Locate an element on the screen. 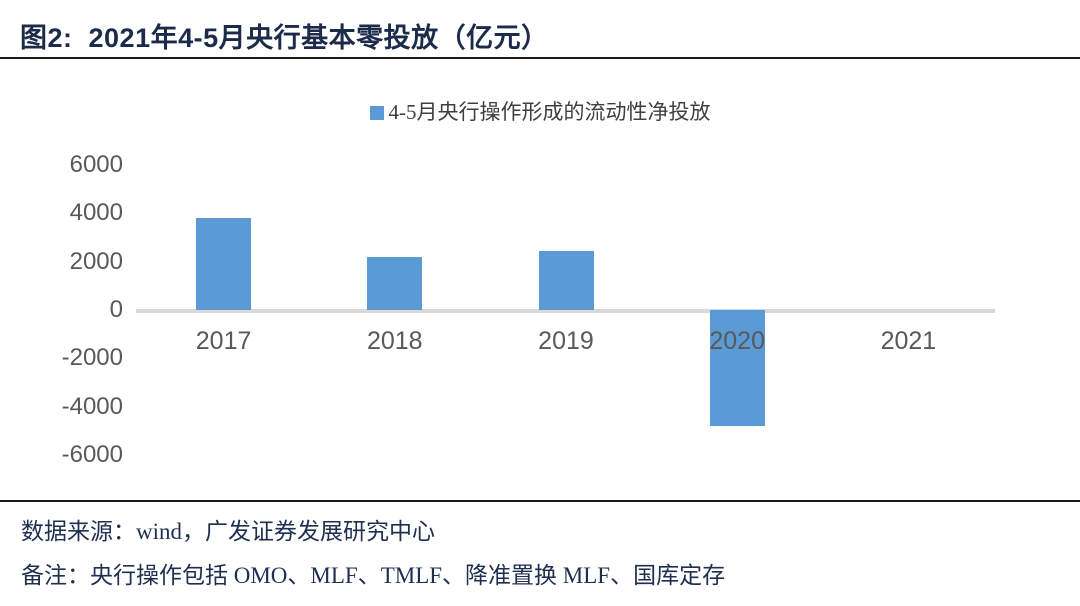 This screenshot has height=606, width=1080. bar-2017 is located at coordinates (224, 264).